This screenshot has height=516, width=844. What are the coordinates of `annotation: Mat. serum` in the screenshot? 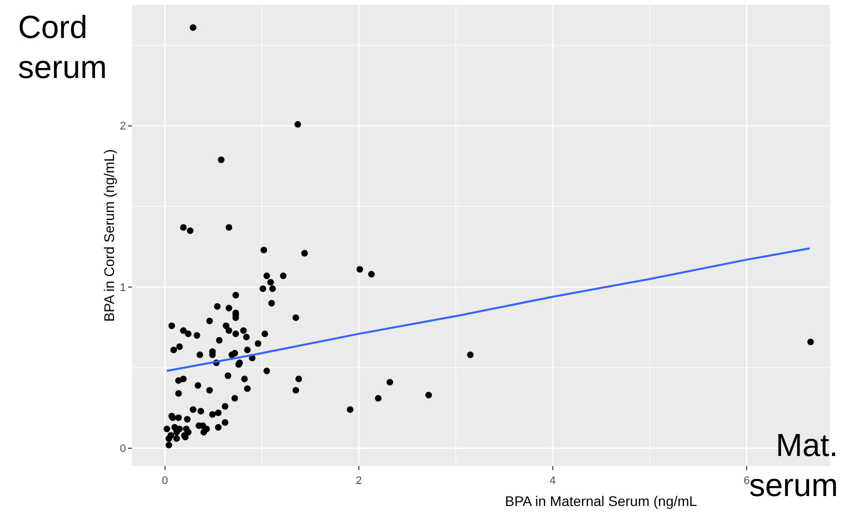 It's located at (793, 465).